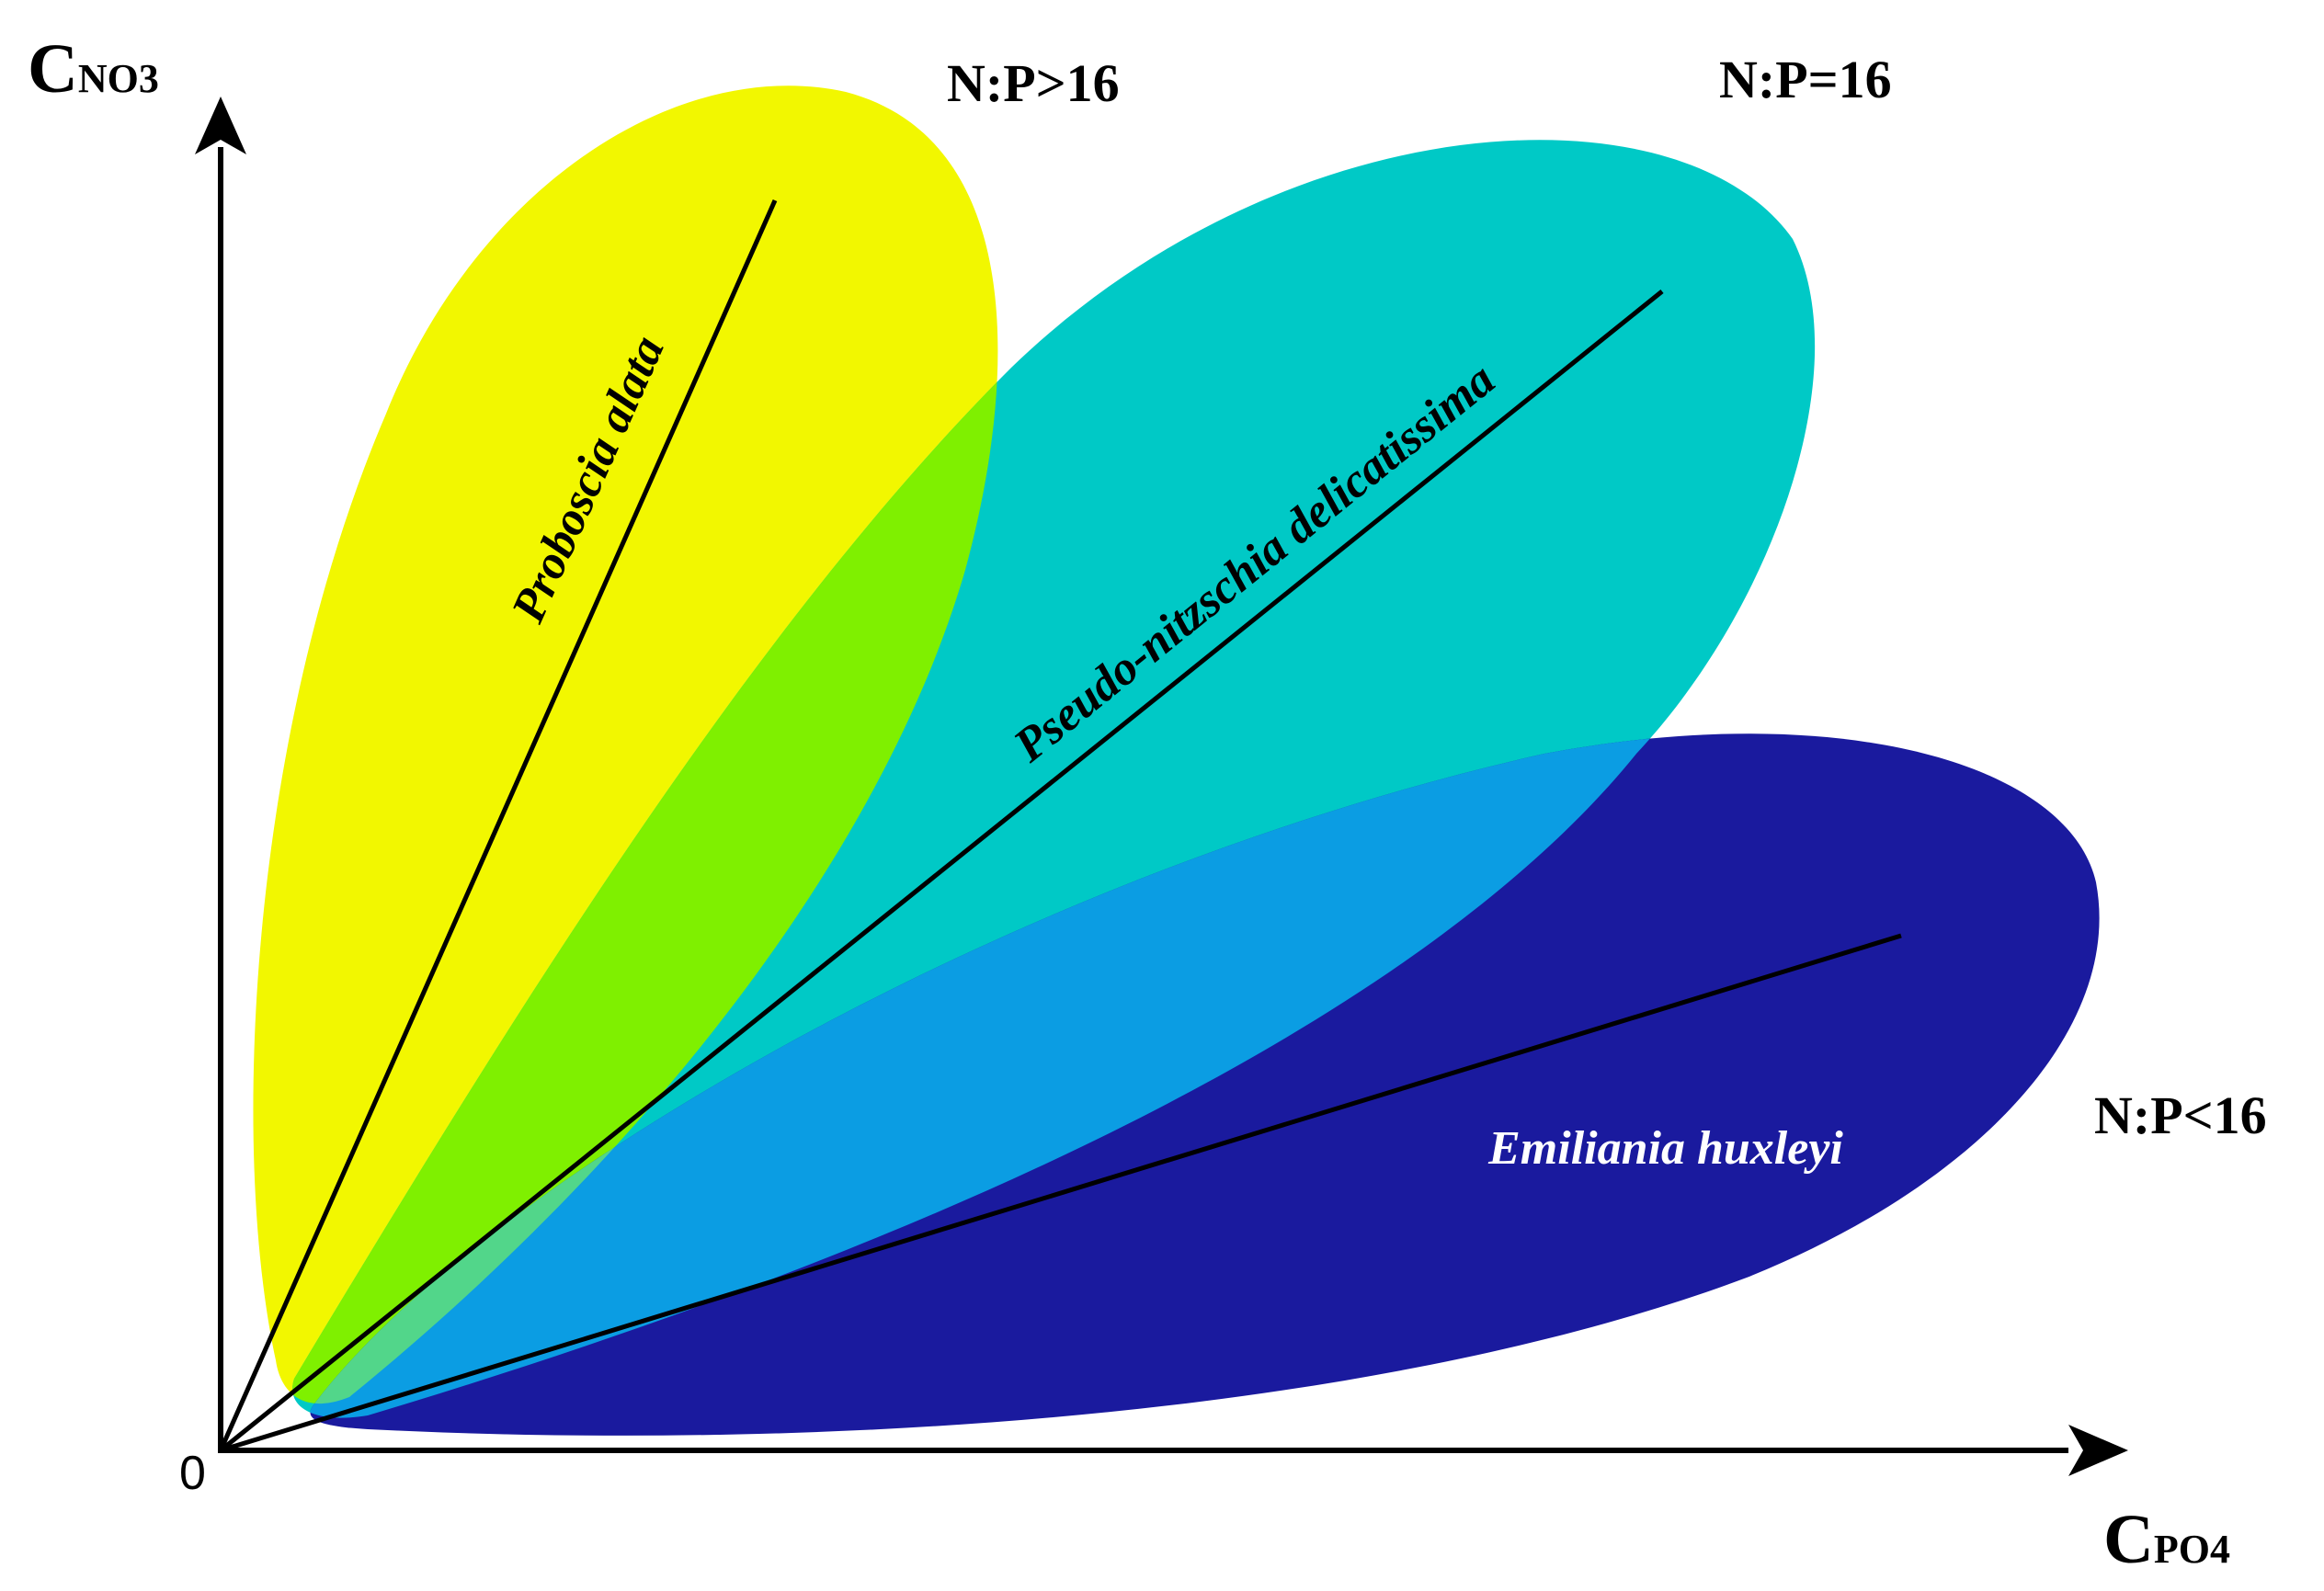 The image size is (2324, 1591). I want to click on origin-label: 0, so click(192, 1473).